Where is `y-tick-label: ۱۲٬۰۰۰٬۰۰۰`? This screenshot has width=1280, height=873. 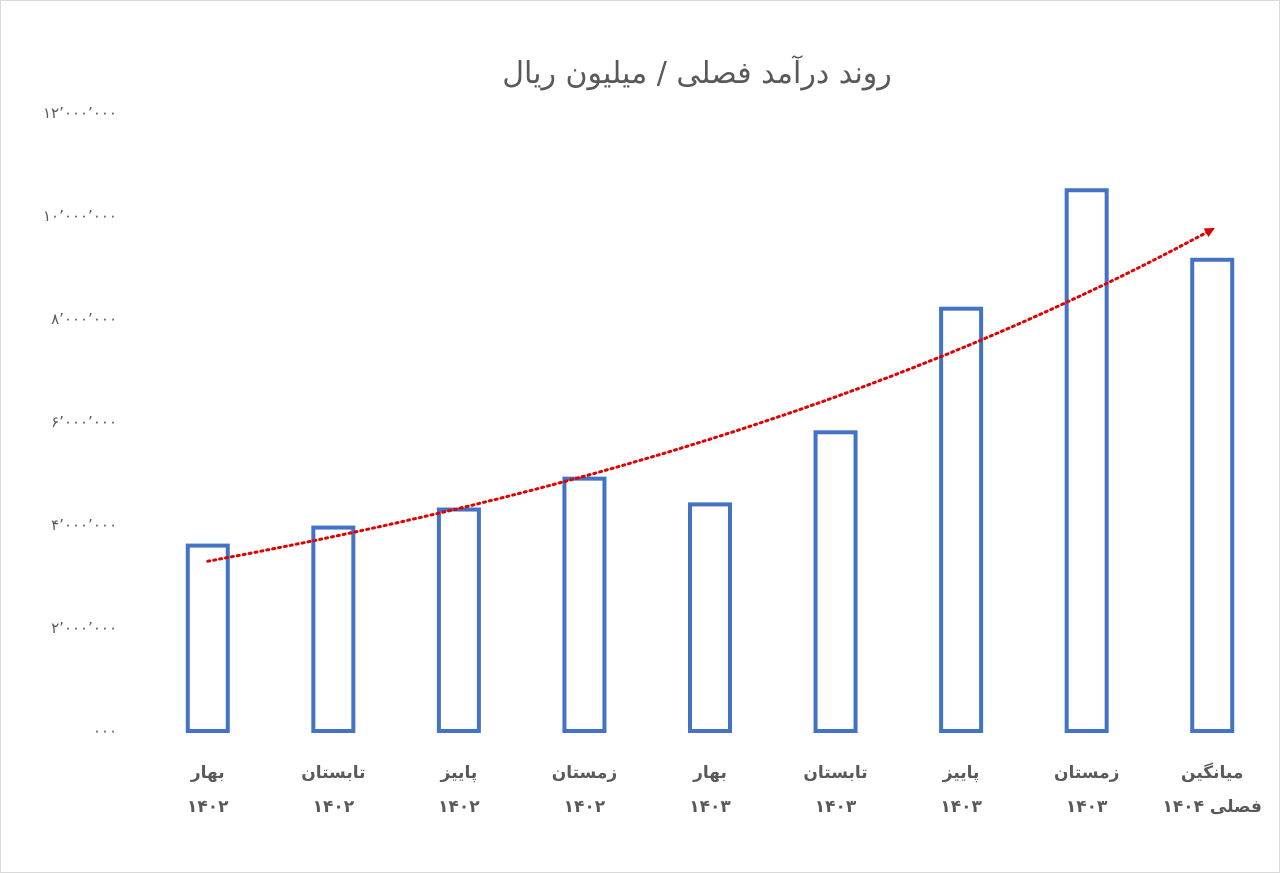
y-tick-label: ۱۲٬۰۰۰٬۰۰۰ is located at coordinates (80, 113).